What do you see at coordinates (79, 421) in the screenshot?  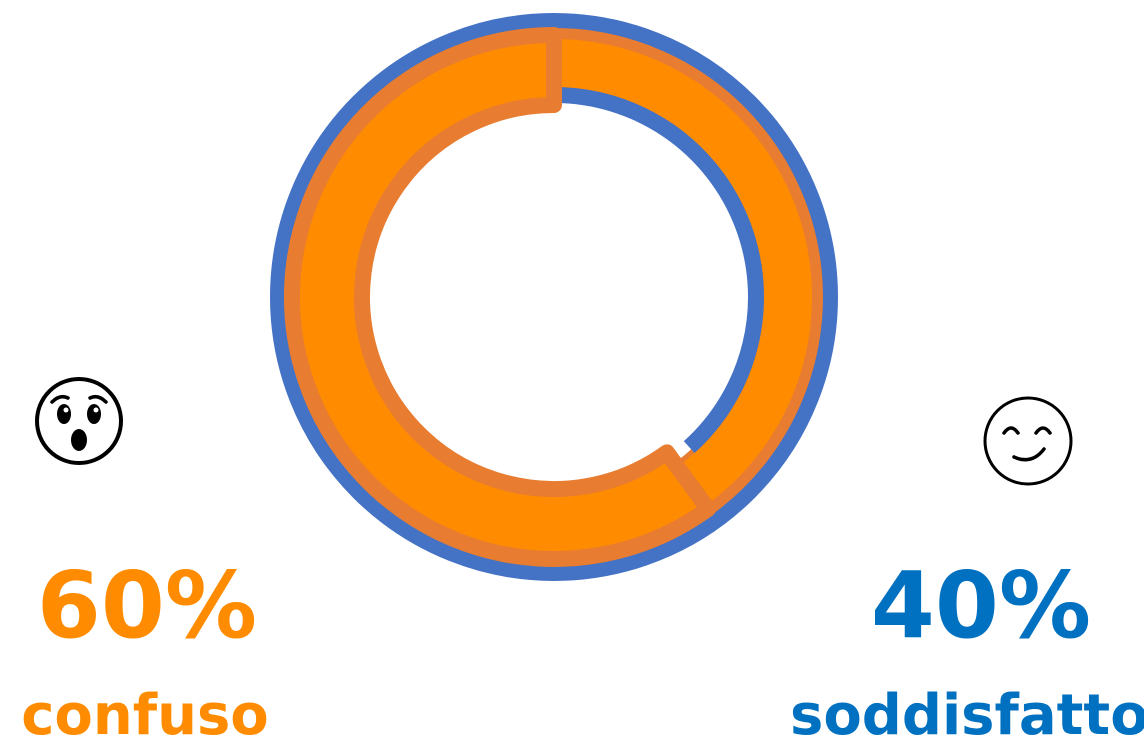 I see `surprised-face-icon` at bounding box center [79, 421].